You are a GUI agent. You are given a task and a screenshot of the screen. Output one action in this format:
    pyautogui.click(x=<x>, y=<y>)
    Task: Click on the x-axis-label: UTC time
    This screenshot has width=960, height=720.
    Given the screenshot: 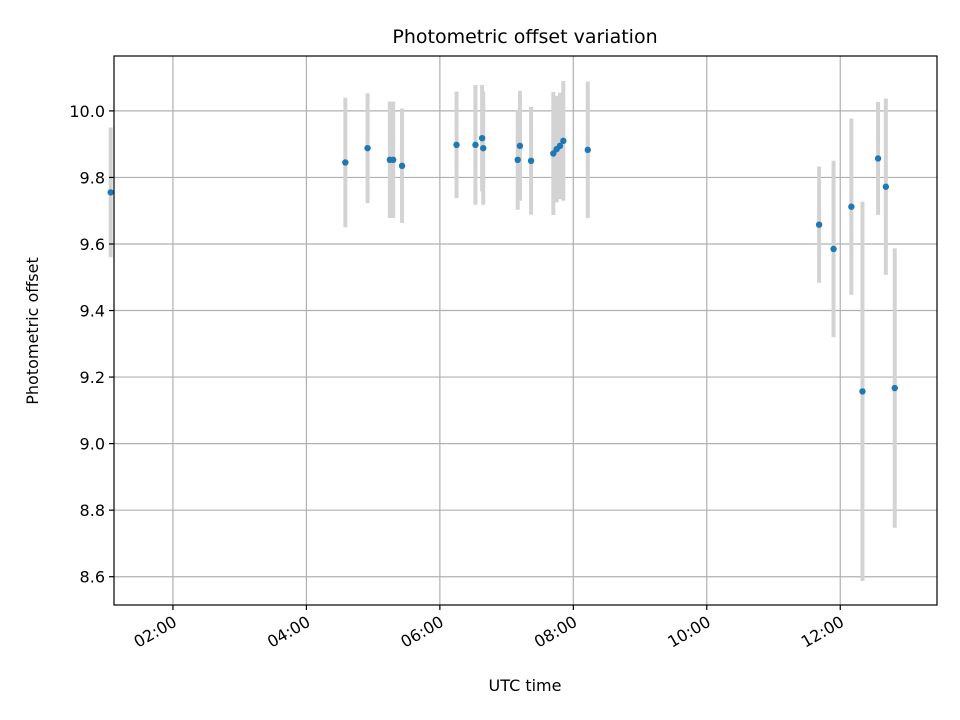 What is the action you would take?
    pyautogui.click(x=525, y=685)
    